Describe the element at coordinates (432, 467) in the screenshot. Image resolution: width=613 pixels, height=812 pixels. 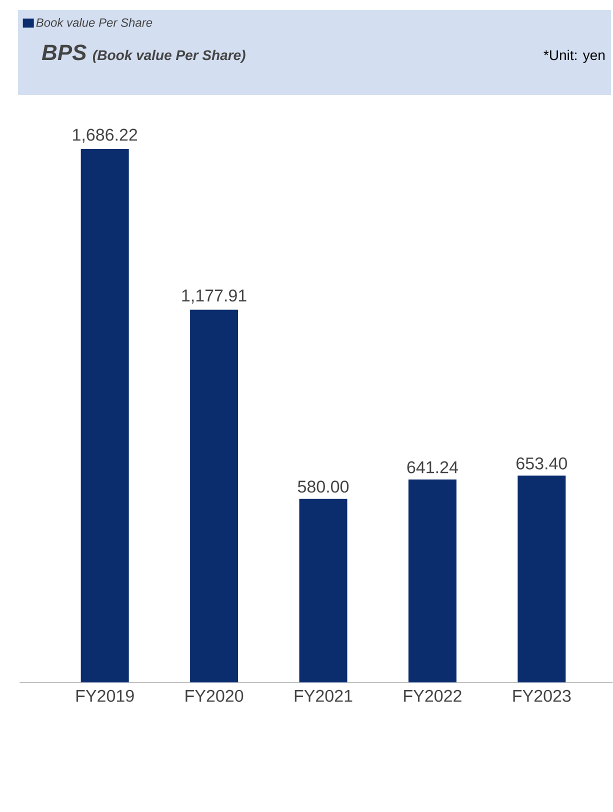
I see `data-label: 641.24` at that location.